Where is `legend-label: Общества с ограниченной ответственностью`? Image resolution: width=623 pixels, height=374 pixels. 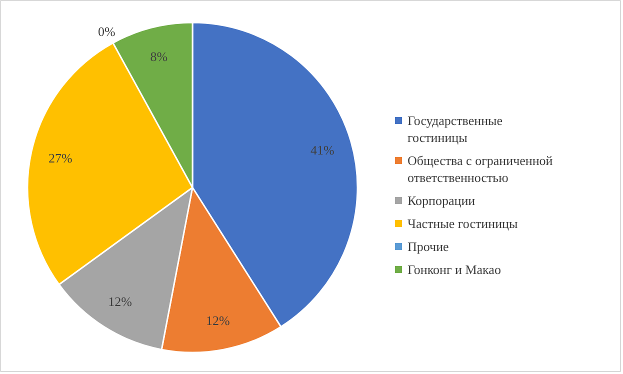 legend-label: Общества с ограниченной ответственностью is located at coordinates (480, 169).